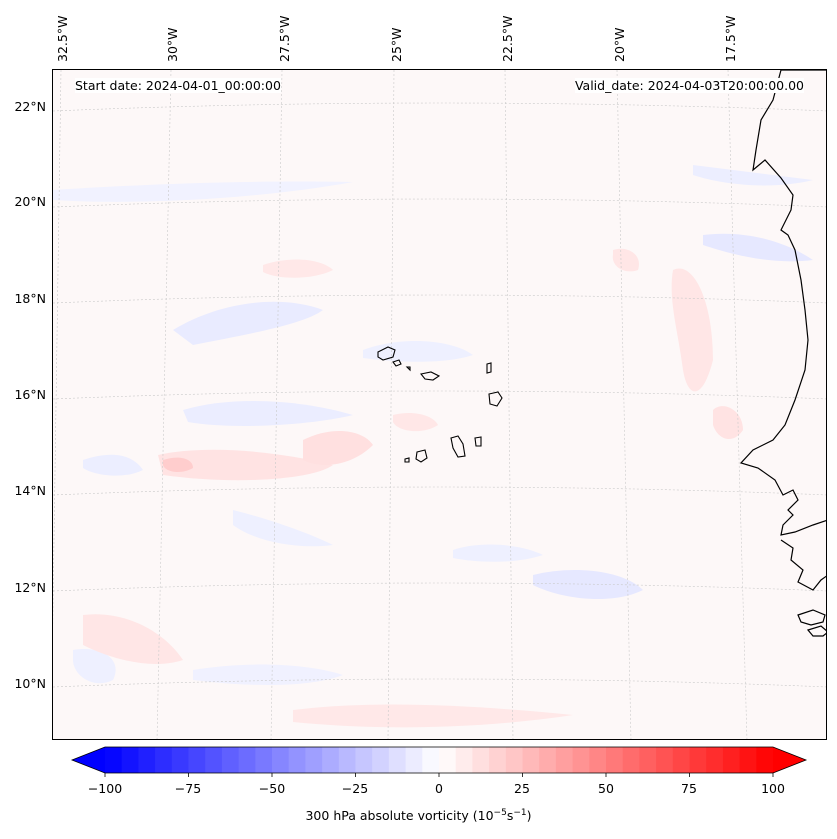 The width and height of the screenshot is (837, 839). I want to click on coastline, so click(782, 353).